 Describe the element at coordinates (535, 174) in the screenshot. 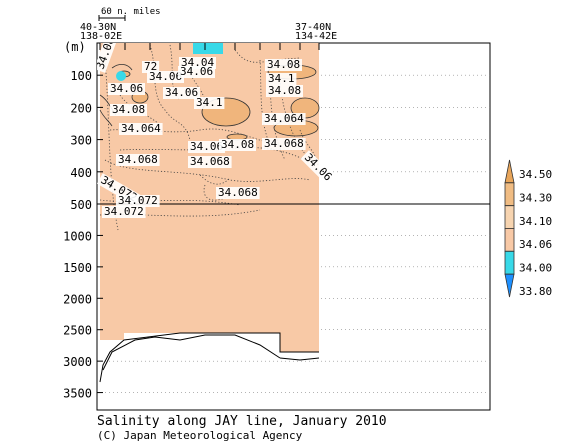

I see `legend-level-label: 34.50` at that location.